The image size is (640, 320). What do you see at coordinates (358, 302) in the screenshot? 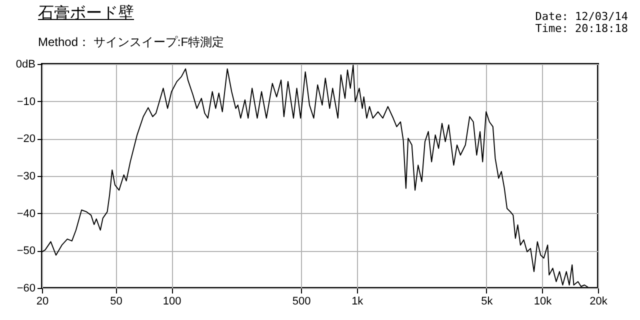
I see `x-tick-label: 1k` at bounding box center [358, 302].